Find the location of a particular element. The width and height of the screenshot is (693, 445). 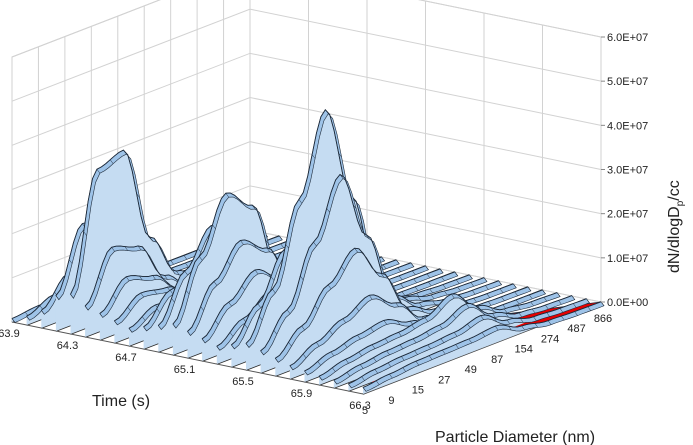

z-tick-label: 2.0E+07 is located at coordinates (627, 215).